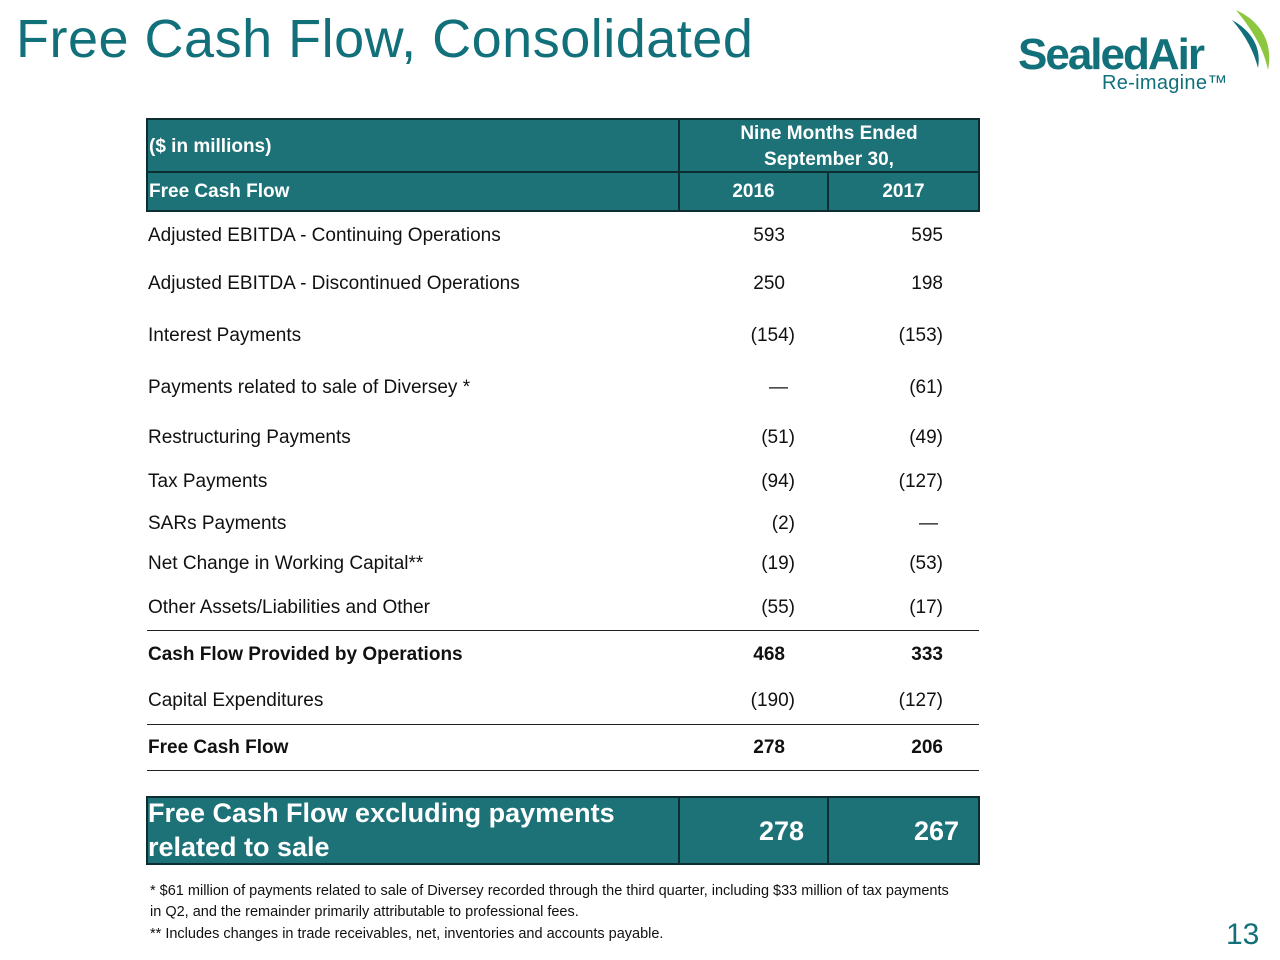 This screenshot has width=1280, height=960. I want to click on row-value-2017: (49), so click(926, 437).